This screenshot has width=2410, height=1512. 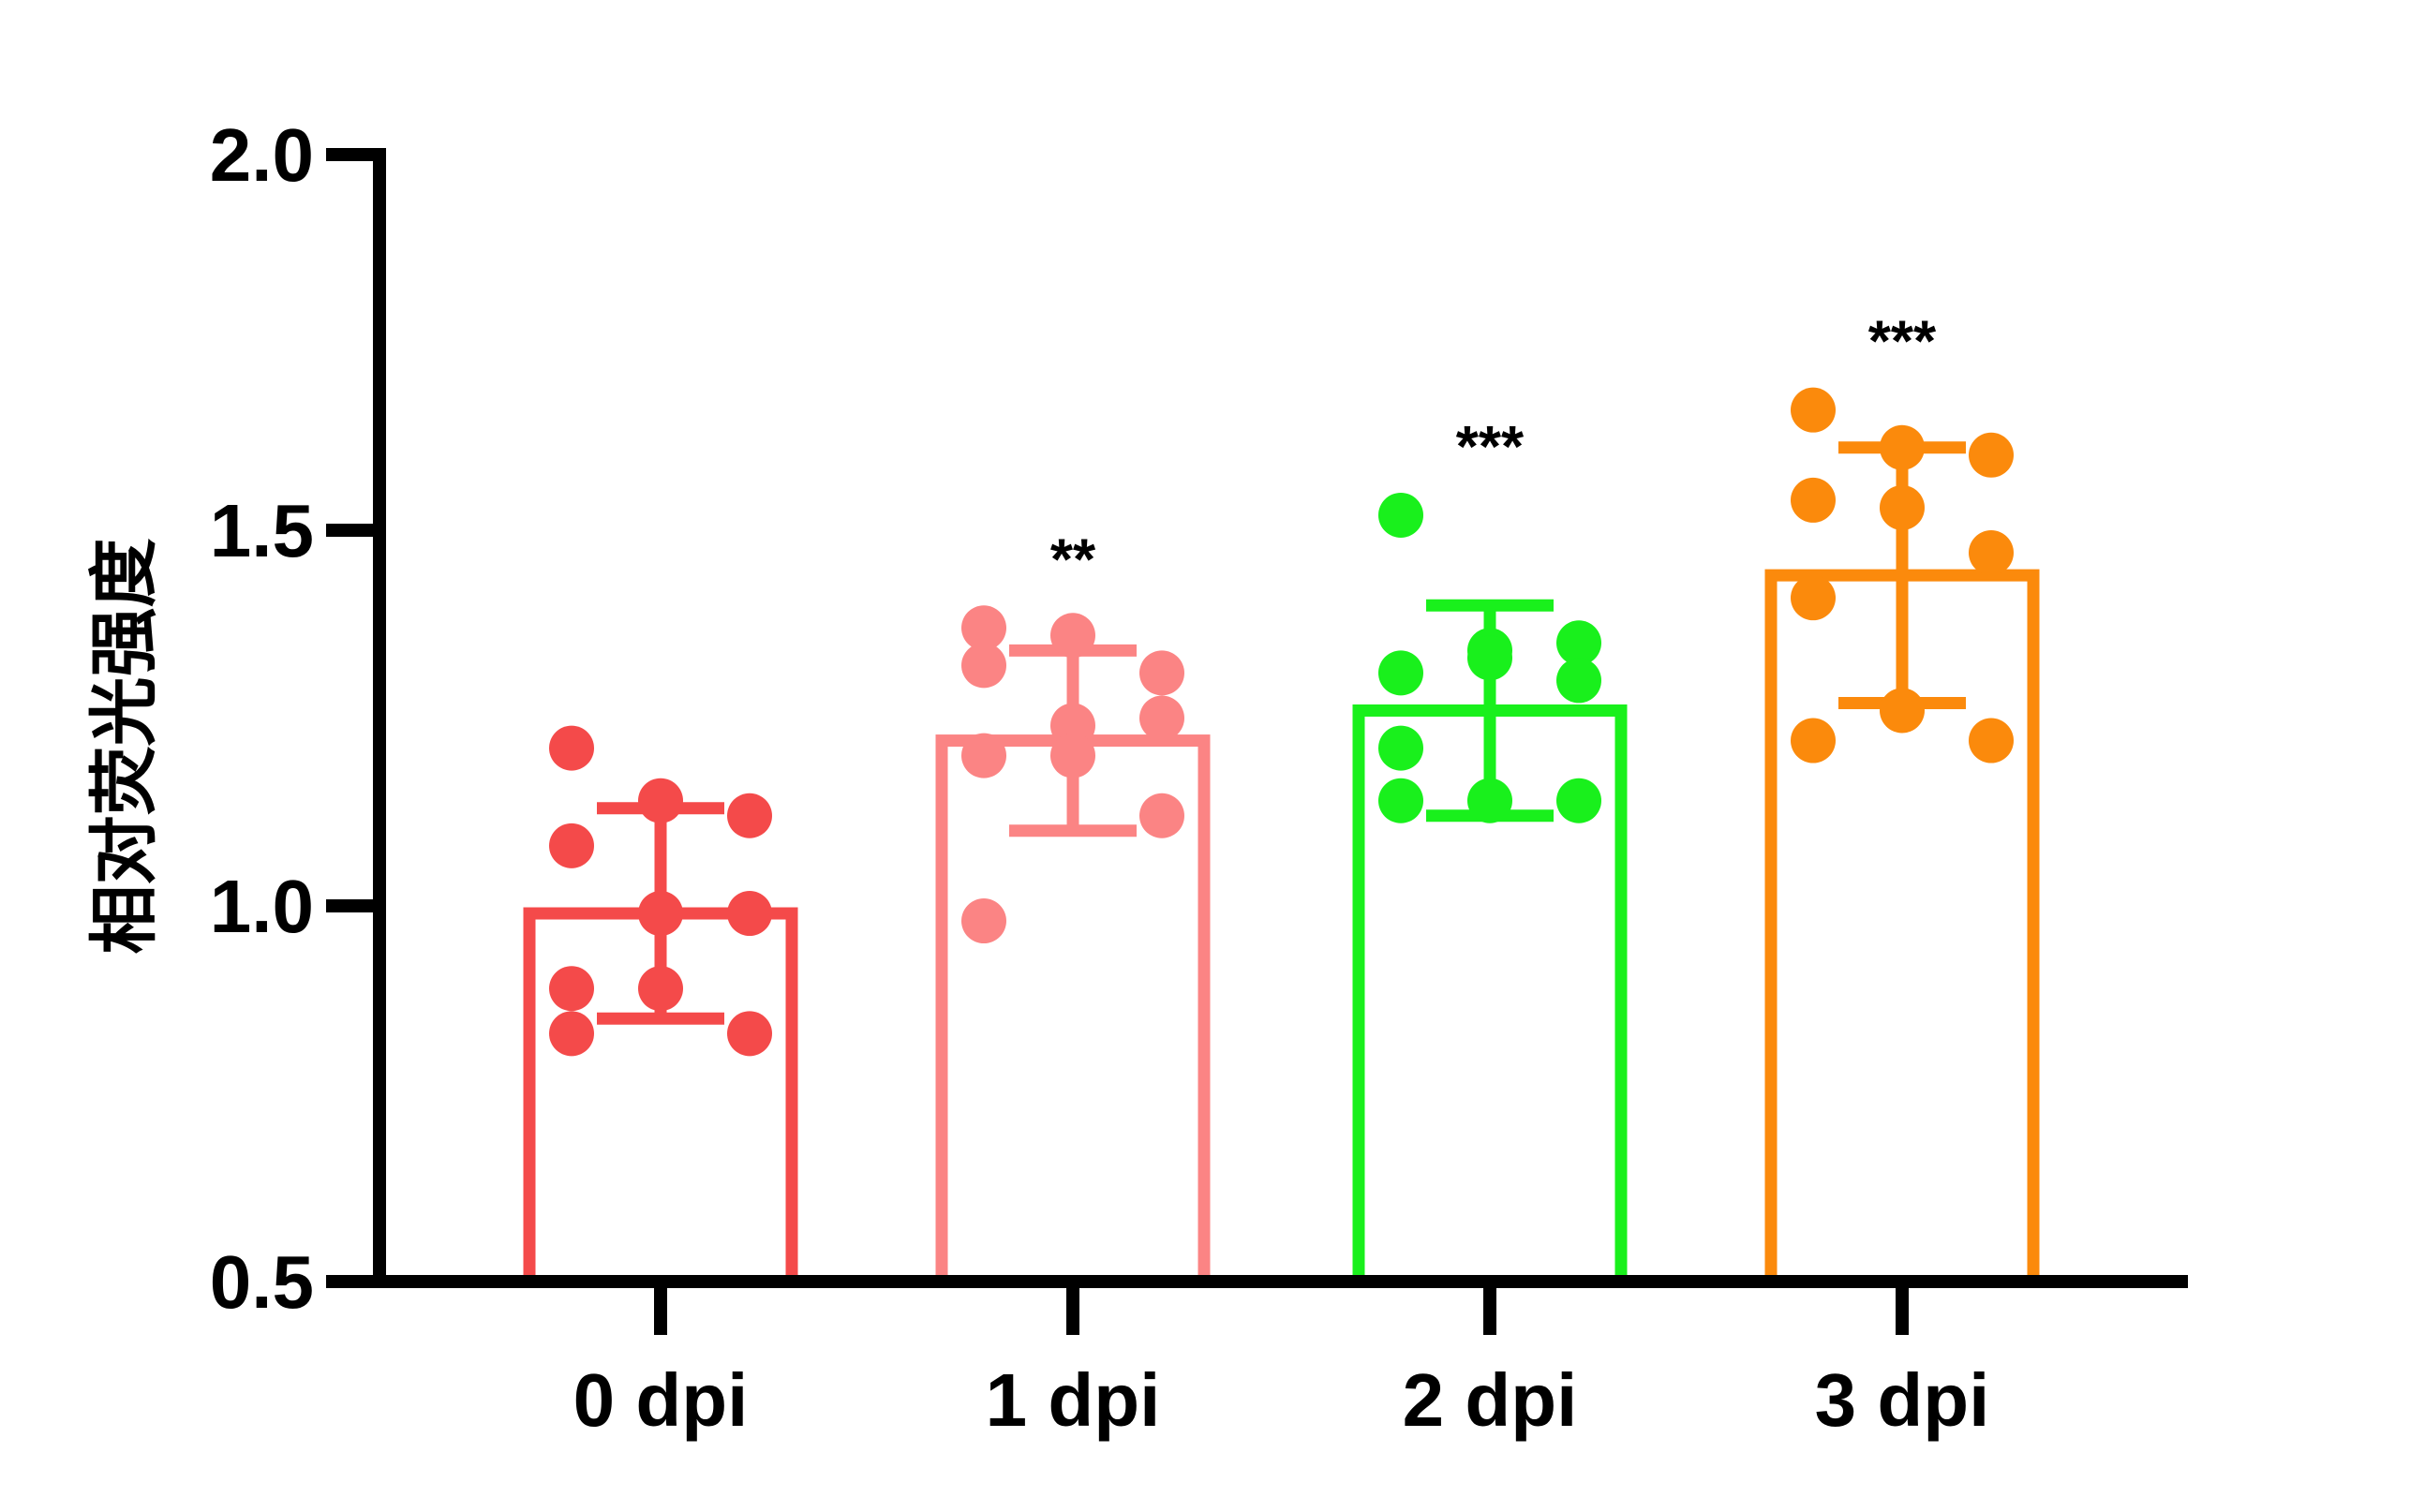 I want to click on significance-label-3: ***, so click(x=1902, y=342).